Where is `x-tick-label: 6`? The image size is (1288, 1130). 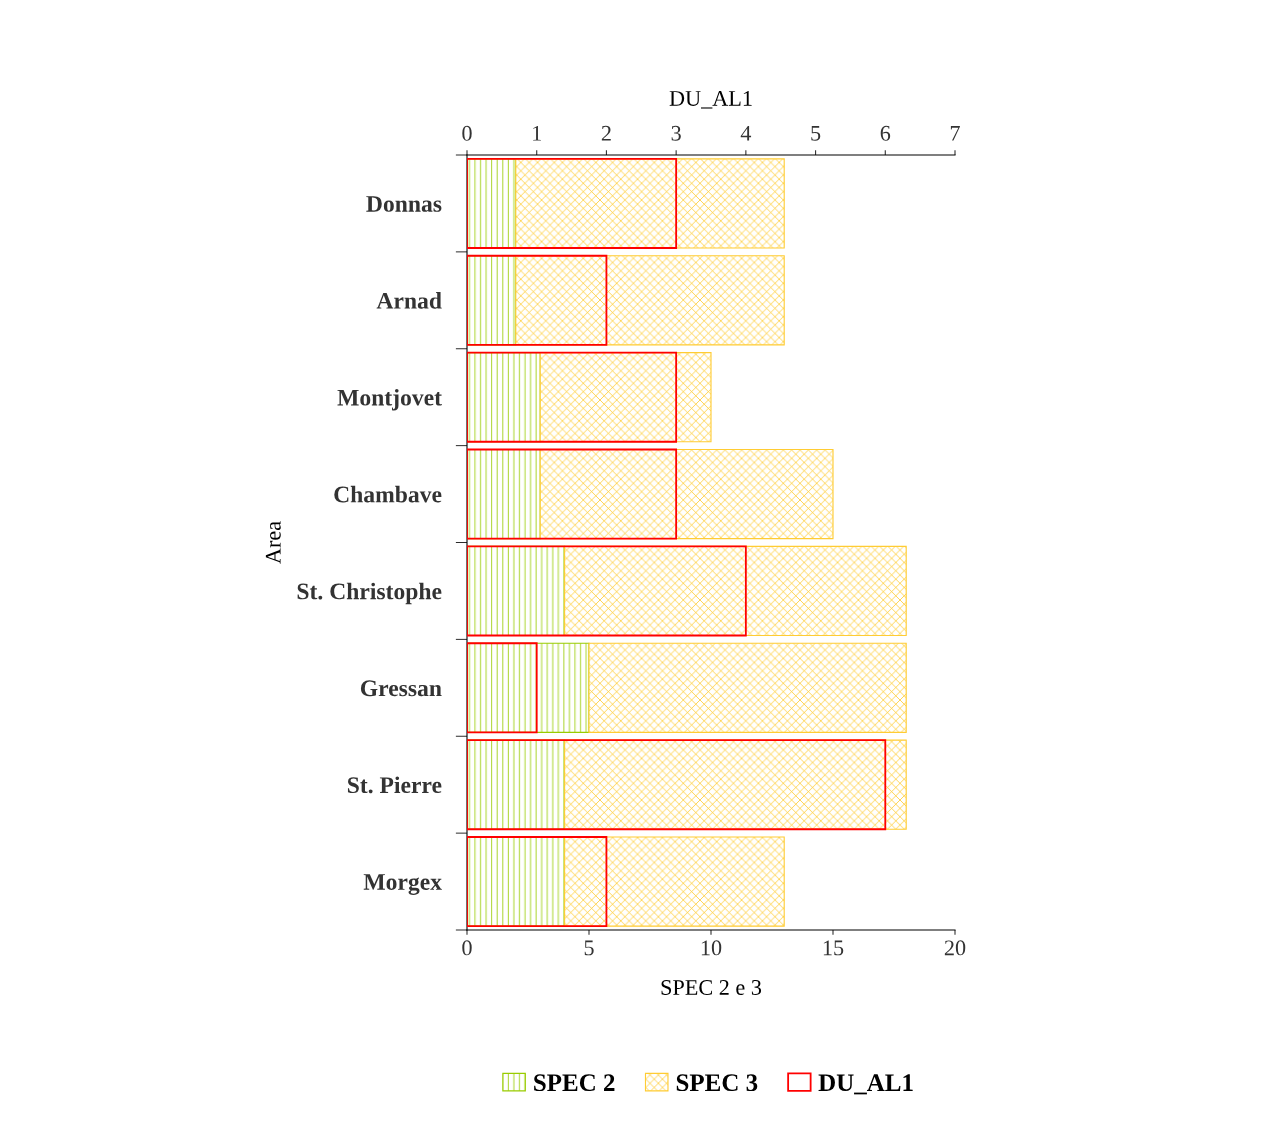
x-tick-label: 6 is located at coordinates (885, 133).